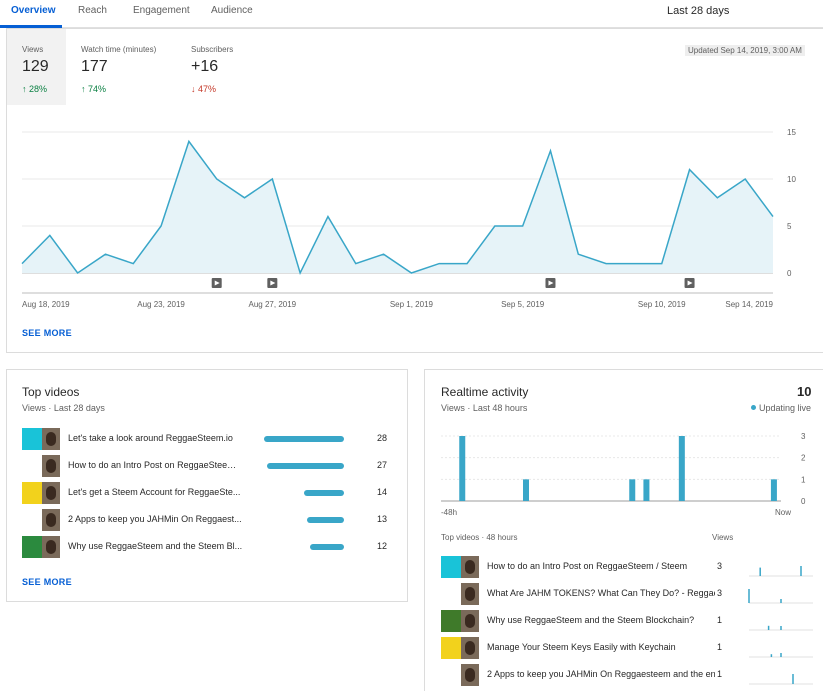 The image size is (823, 691). What do you see at coordinates (31, 26) in the screenshot?
I see `active-tab-indicator` at bounding box center [31, 26].